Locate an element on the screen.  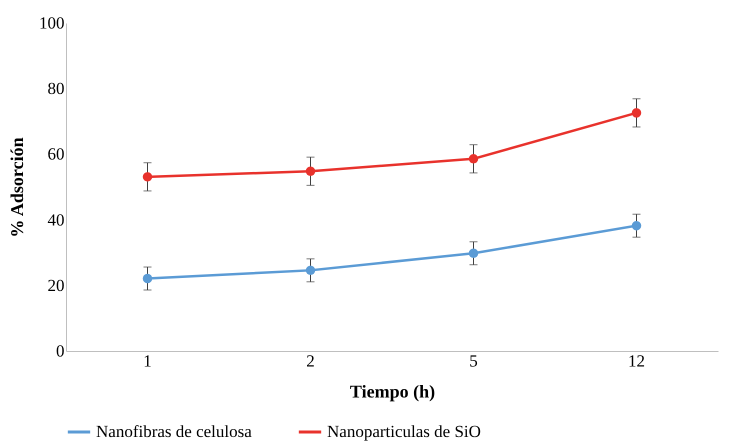
legend-label: Nanoparticulas de SiO is located at coordinates (404, 431).